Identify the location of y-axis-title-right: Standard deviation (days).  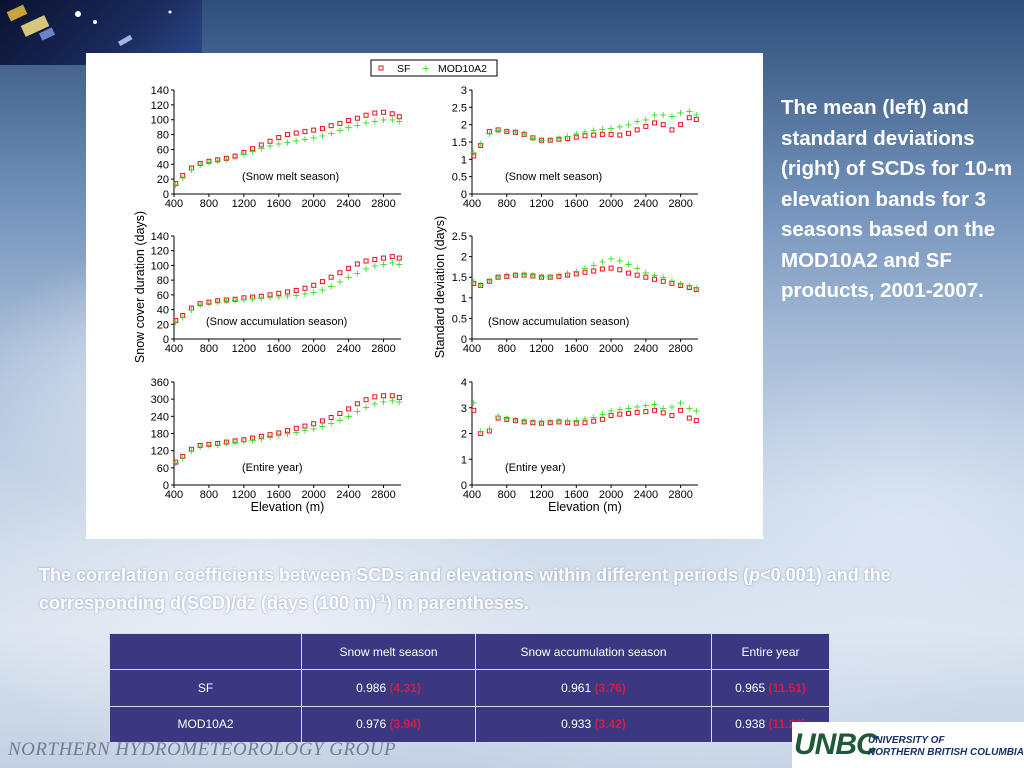
(440, 287).